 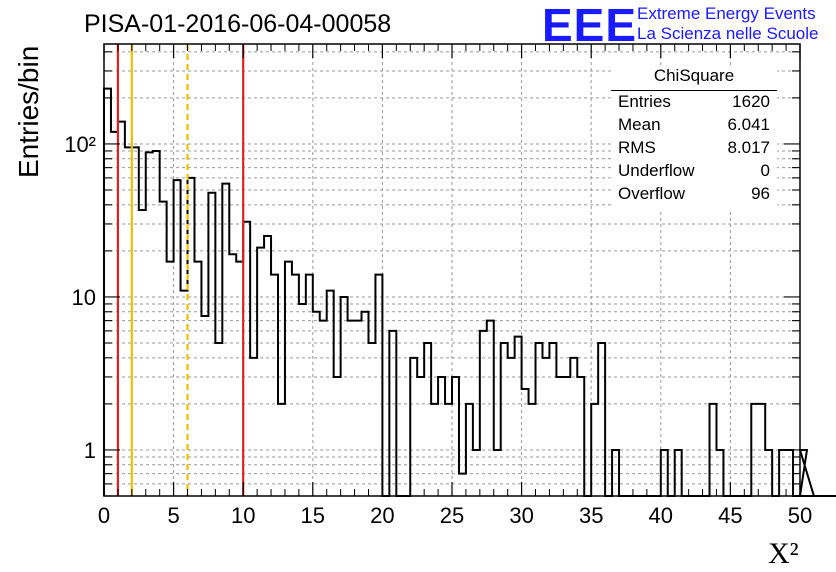 I want to click on stats-value: 1620, so click(x=751, y=101).